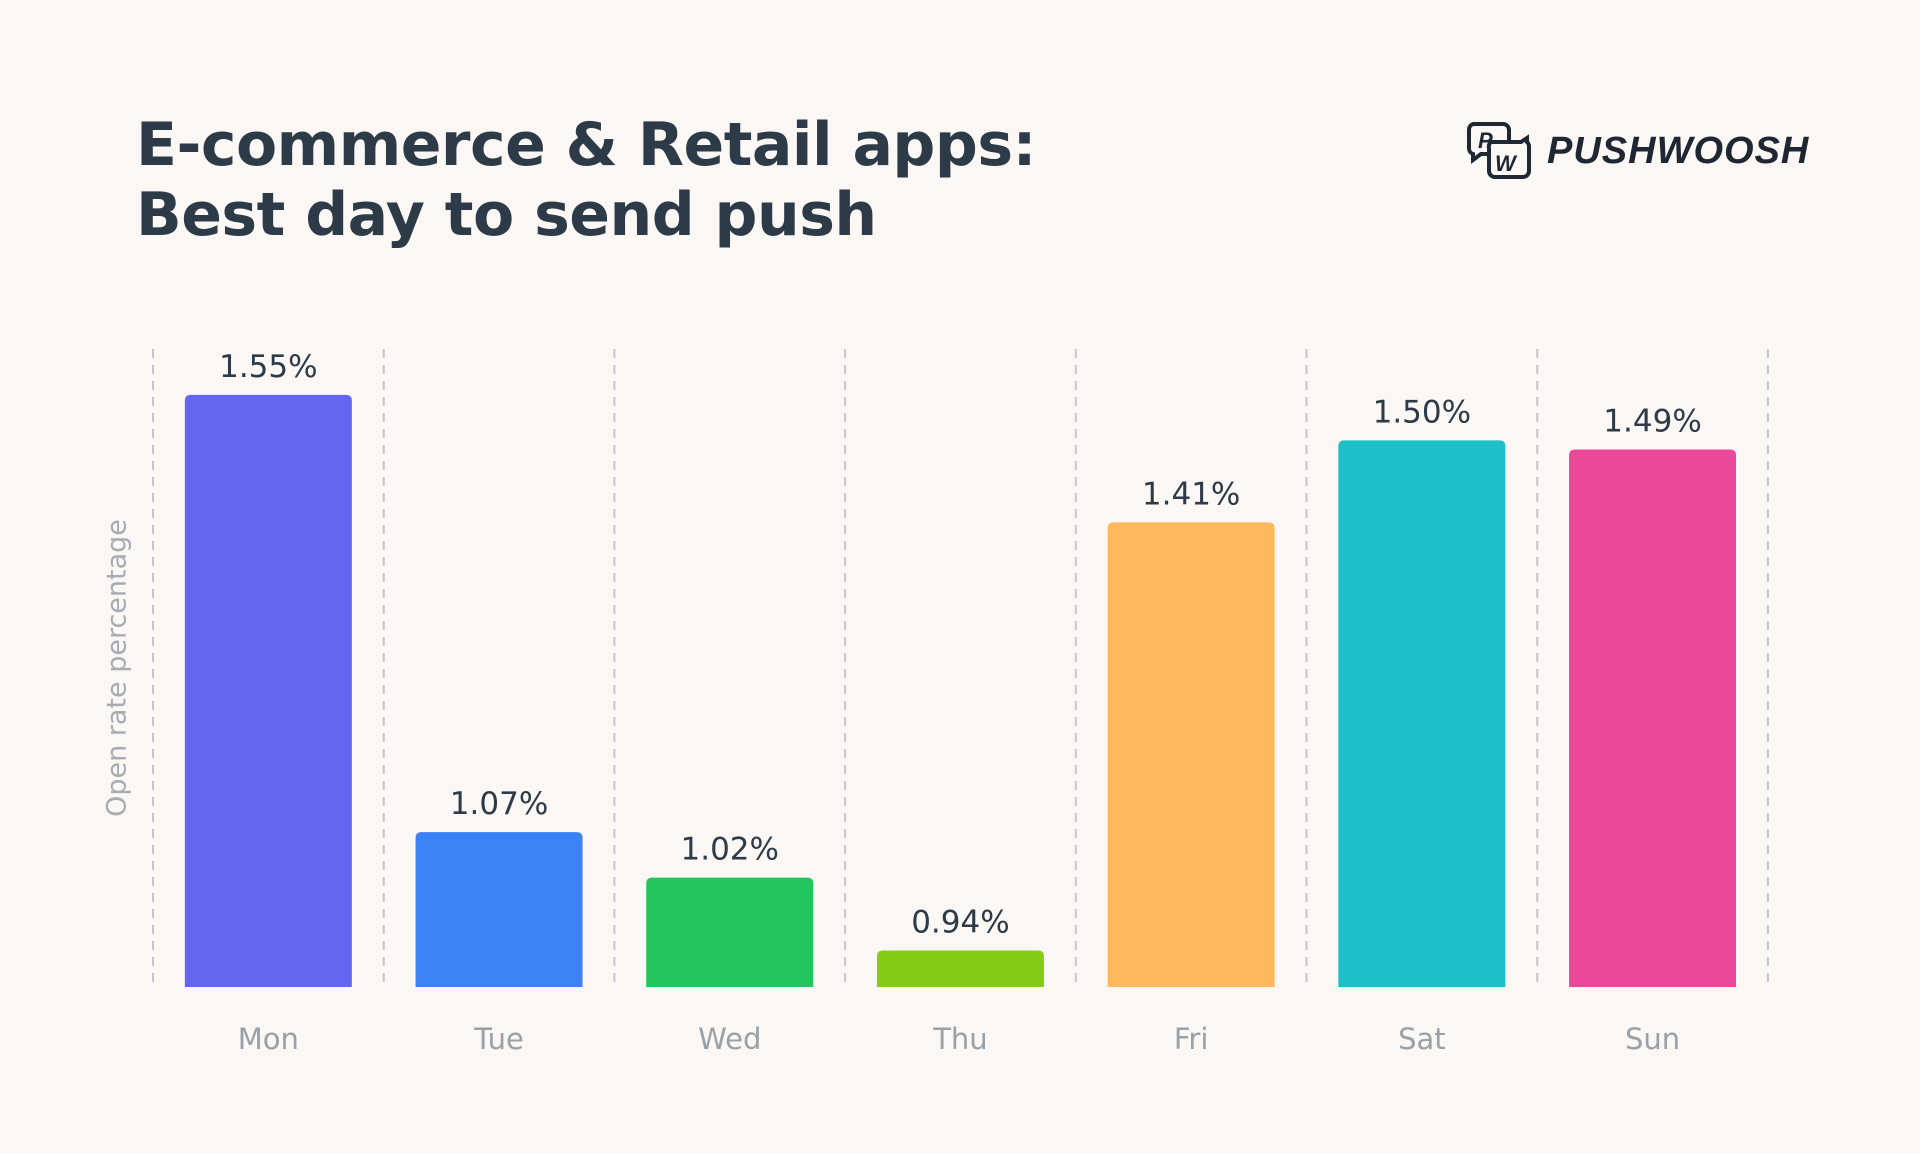 The image size is (1920, 1154). Describe the element at coordinates (1422, 1039) in the screenshot. I see `x-tick-label: Sat` at that location.